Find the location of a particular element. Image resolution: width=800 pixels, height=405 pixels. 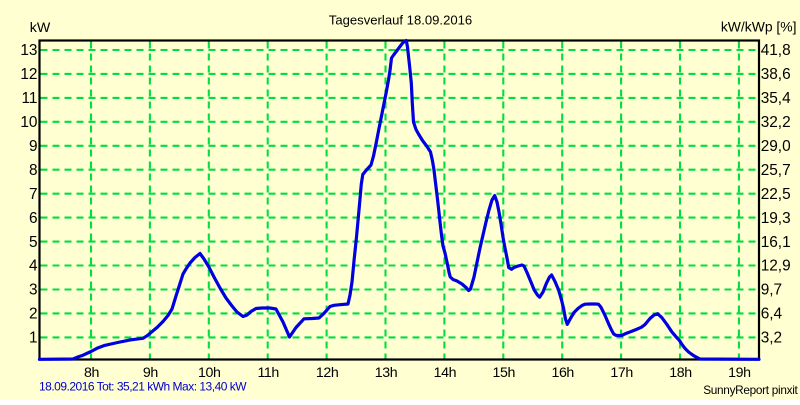

svg-text: 14h is located at coordinates (445, 373).